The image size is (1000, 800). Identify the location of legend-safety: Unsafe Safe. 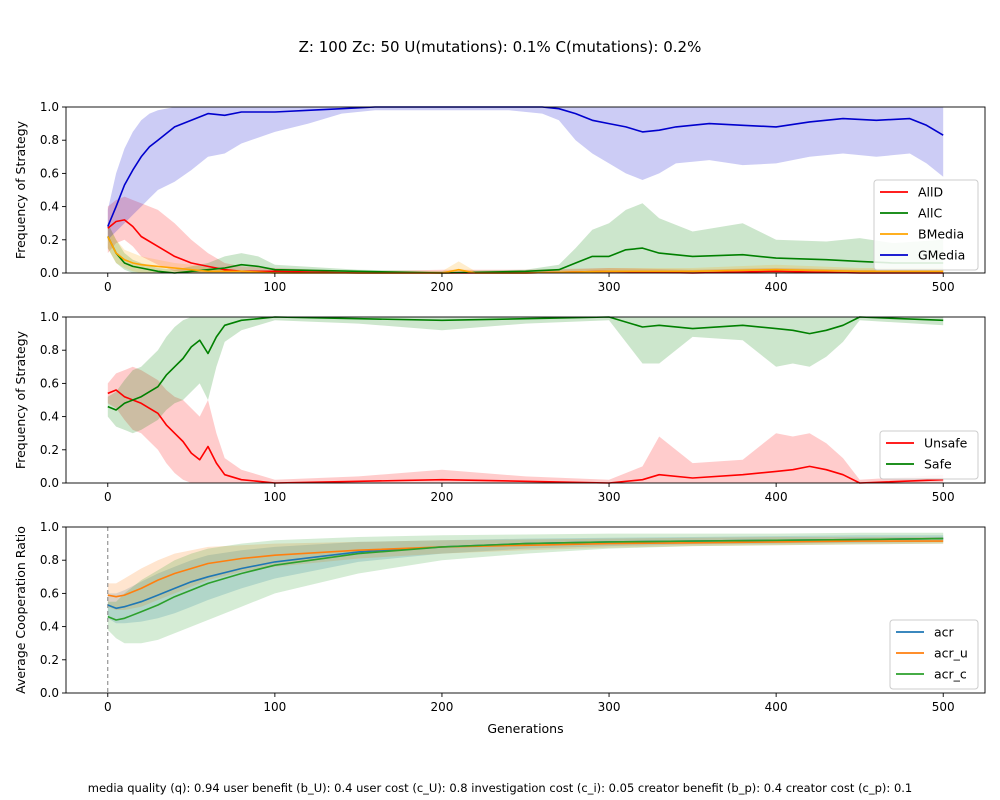
(929, 455).